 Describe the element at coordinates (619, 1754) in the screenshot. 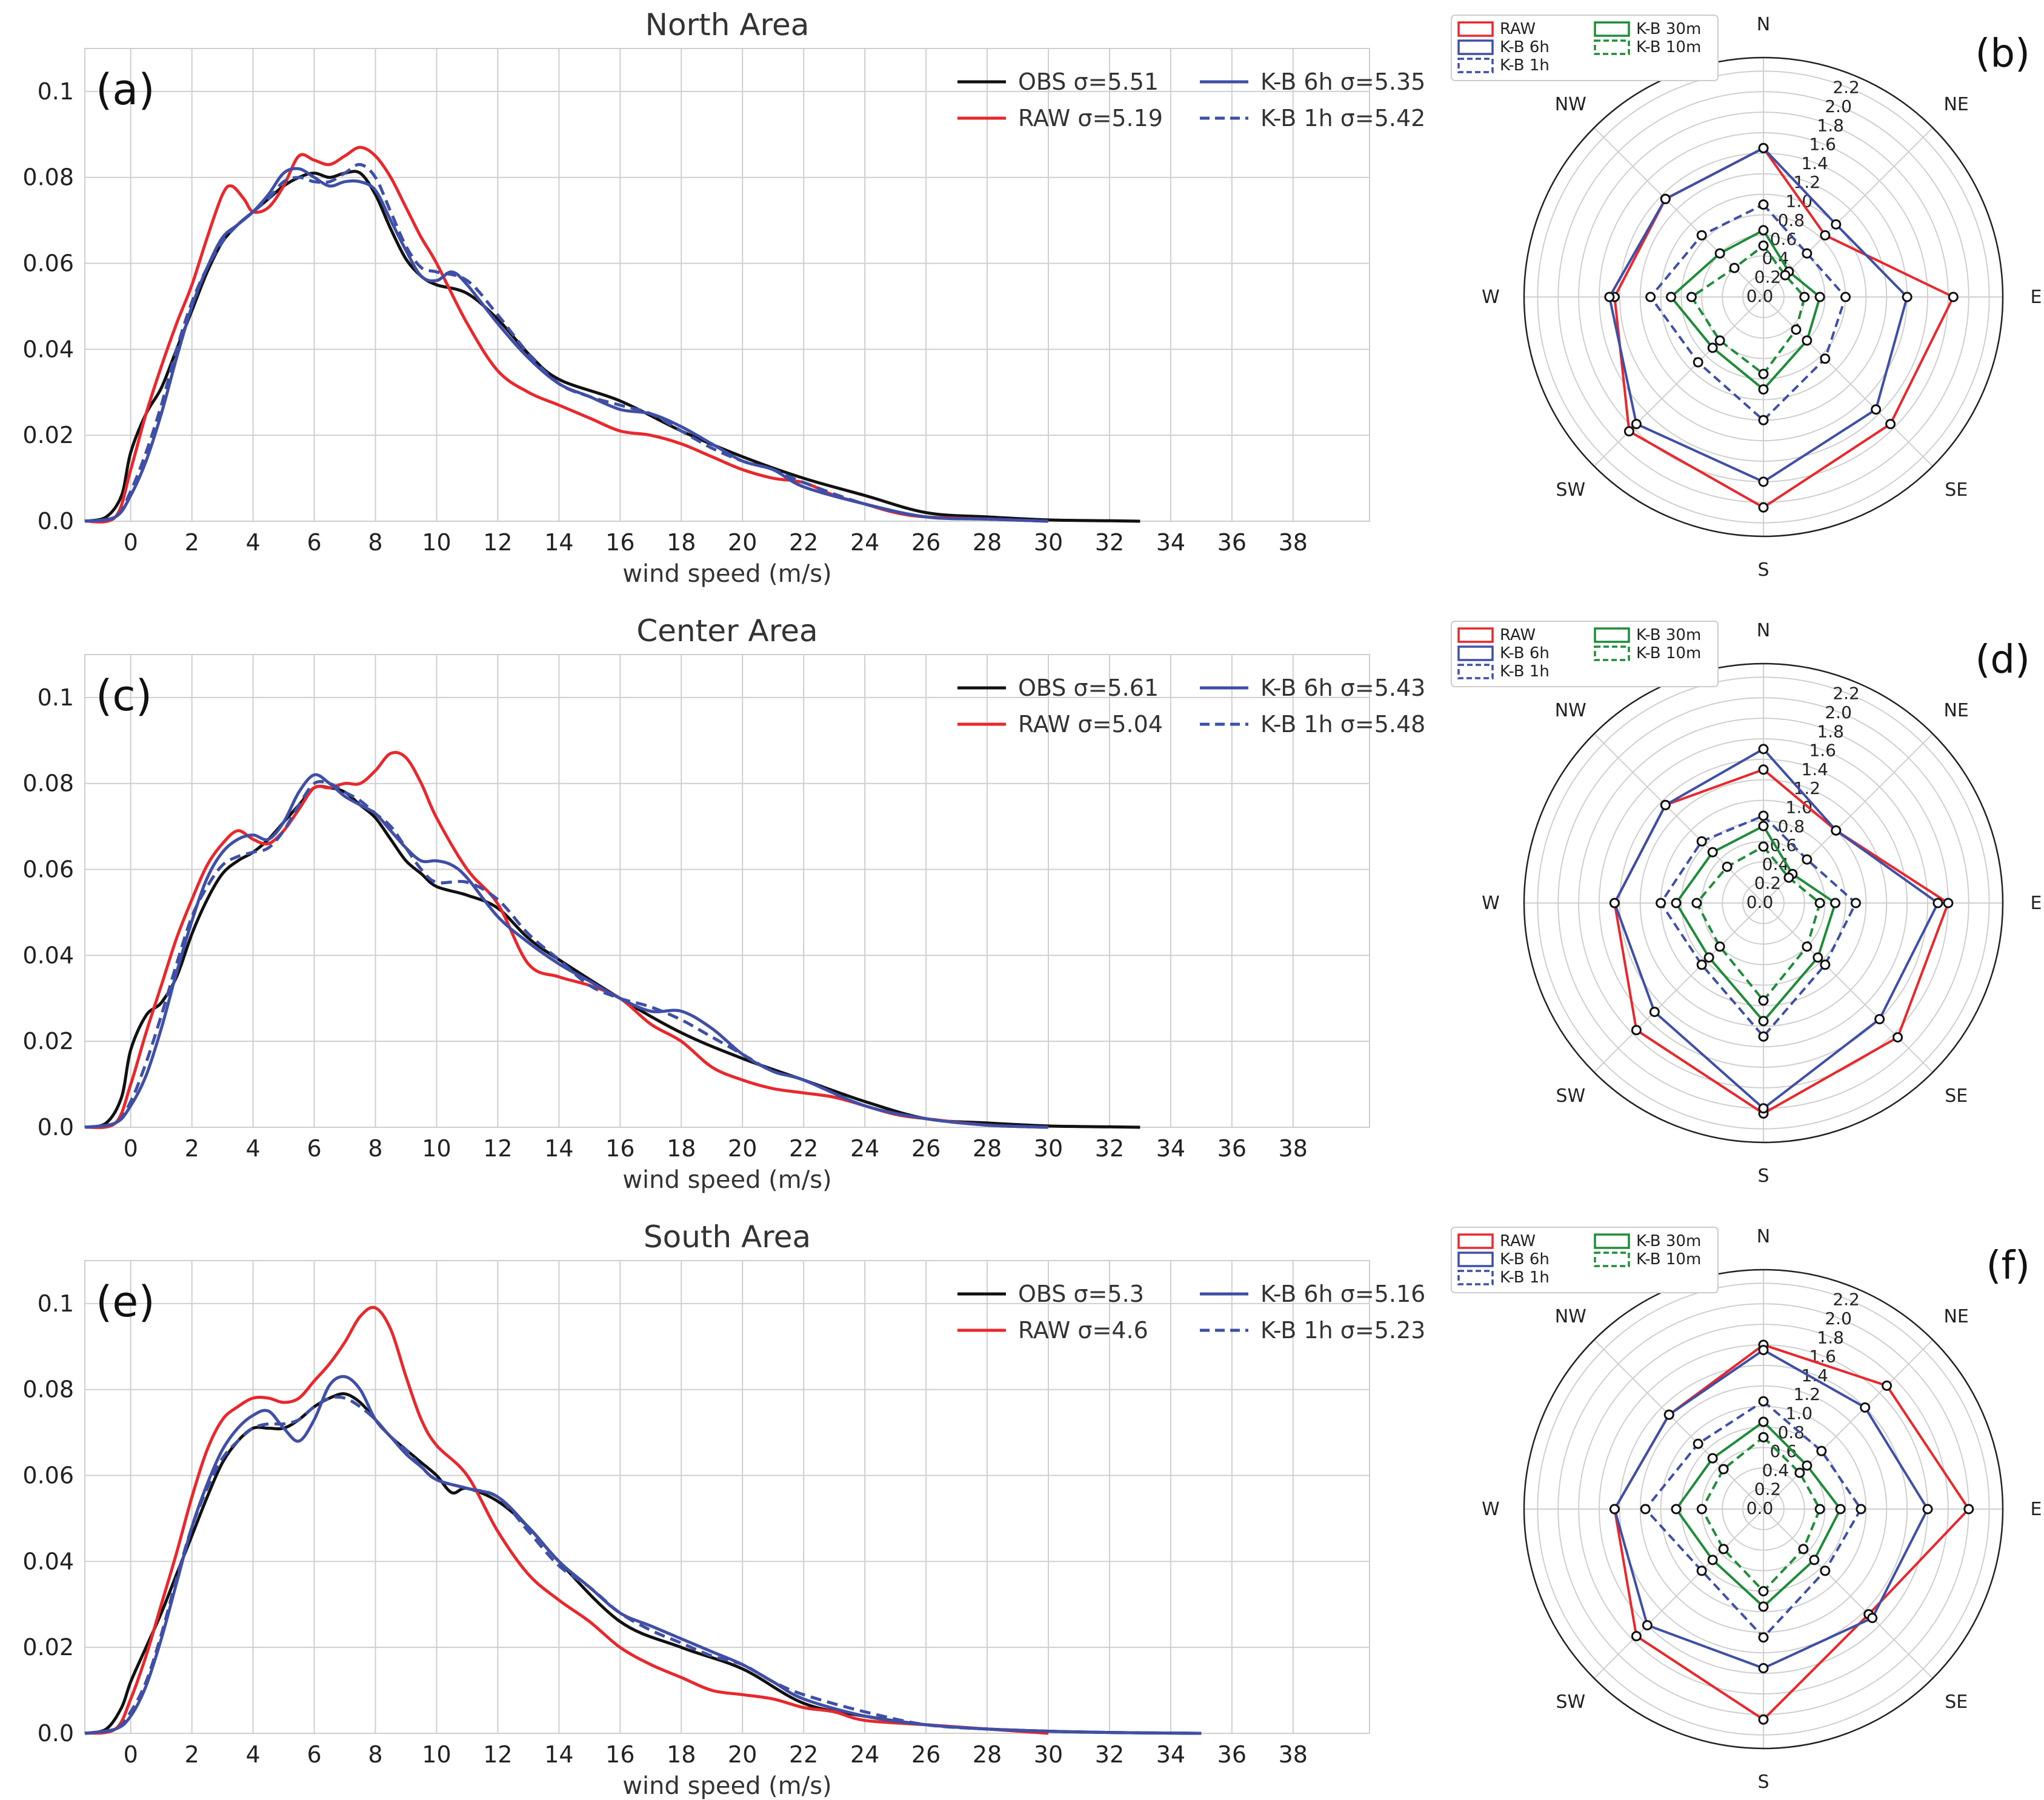

I see `x-tick-label: 16` at that location.